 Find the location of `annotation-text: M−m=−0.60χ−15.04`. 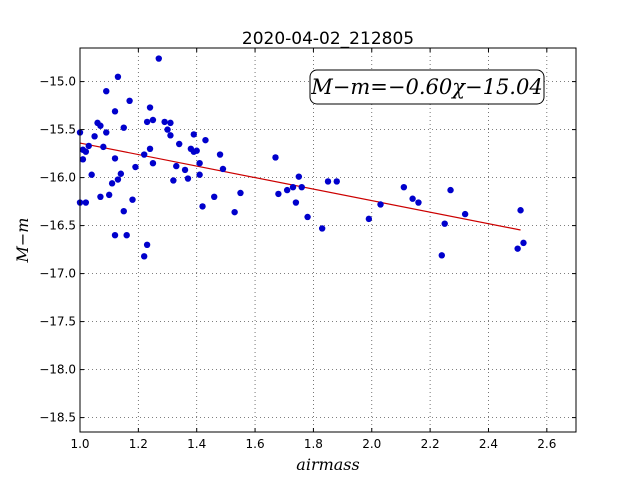

annotation-text: M−m=−0.60χ−15.04 is located at coordinates (426, 87).